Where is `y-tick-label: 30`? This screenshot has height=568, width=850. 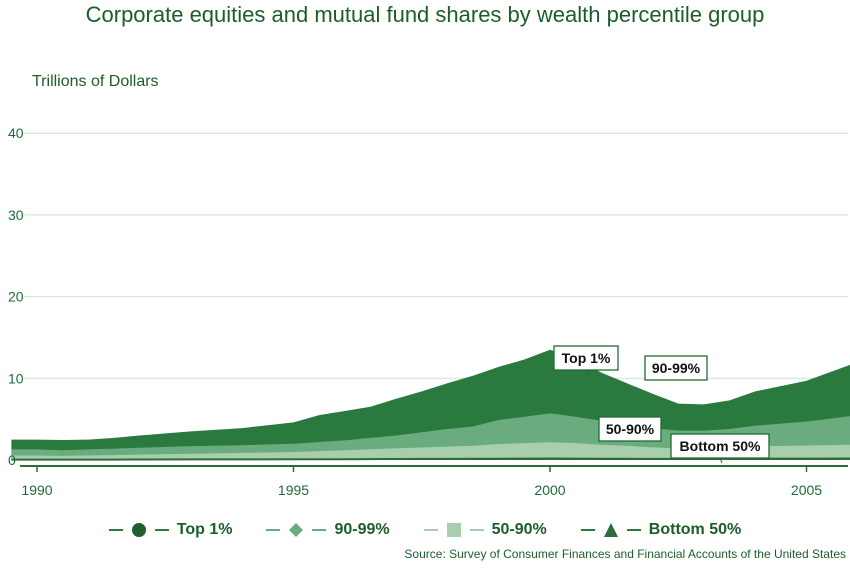
y-tick-label: 30 is located at coordinates (16, 215).